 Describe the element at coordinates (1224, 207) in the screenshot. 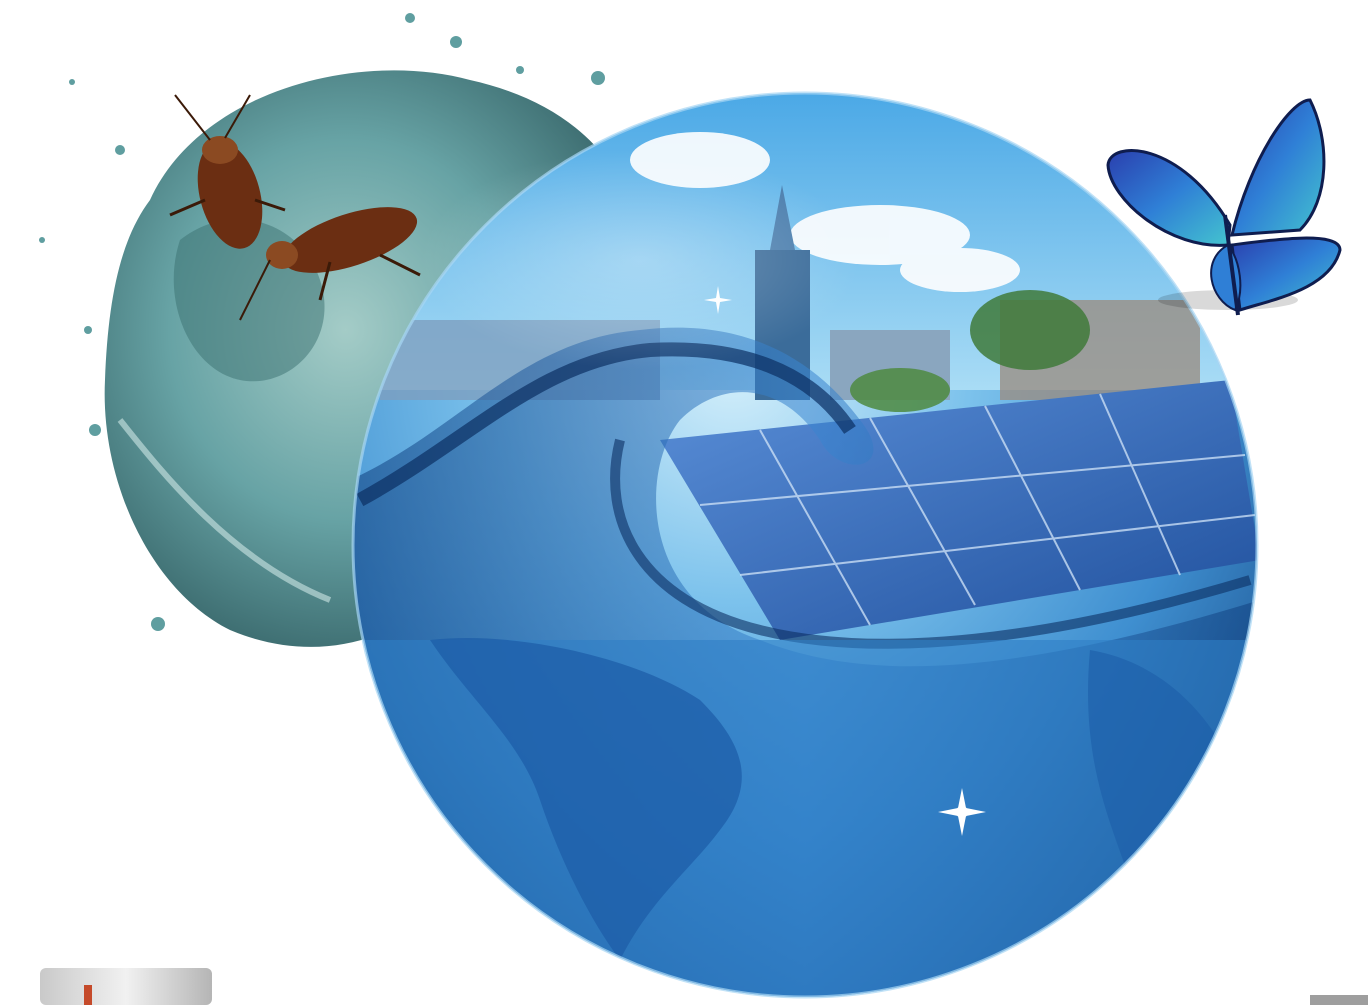

I see `butterfly-icon` at that location.